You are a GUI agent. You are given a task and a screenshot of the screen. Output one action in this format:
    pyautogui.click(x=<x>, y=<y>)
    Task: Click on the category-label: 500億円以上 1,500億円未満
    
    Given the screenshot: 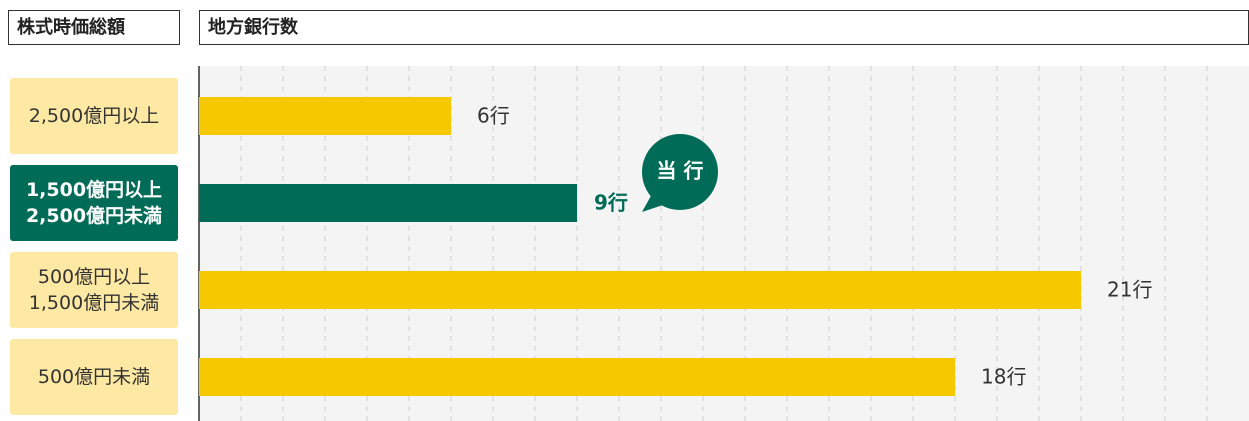 What is the action you would take?
    pyautogui.click(x=94, y=290)
    